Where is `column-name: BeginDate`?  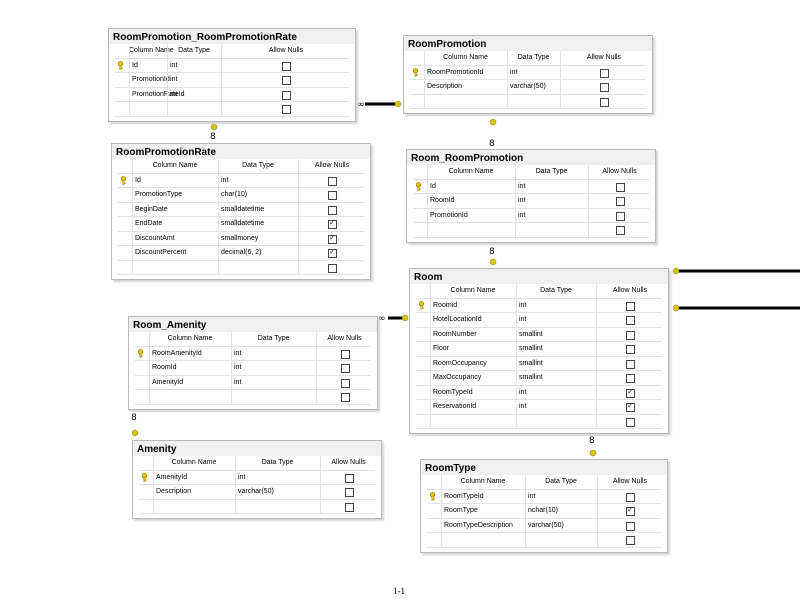
column-name: BeginDate is located at coordinates (151, 209).